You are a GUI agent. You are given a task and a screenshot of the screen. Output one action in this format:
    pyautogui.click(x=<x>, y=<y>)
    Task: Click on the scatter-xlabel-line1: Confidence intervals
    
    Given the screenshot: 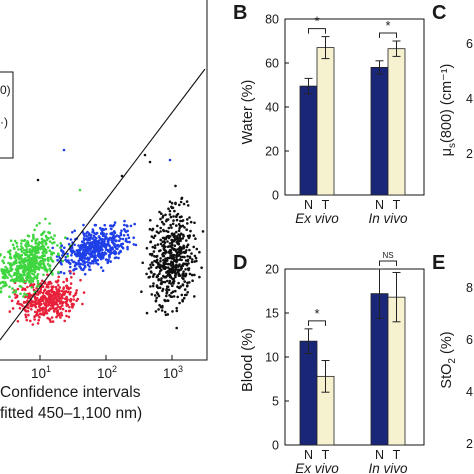 What is the action you would take?
    pyautogui.click(x=70, y=392)
    